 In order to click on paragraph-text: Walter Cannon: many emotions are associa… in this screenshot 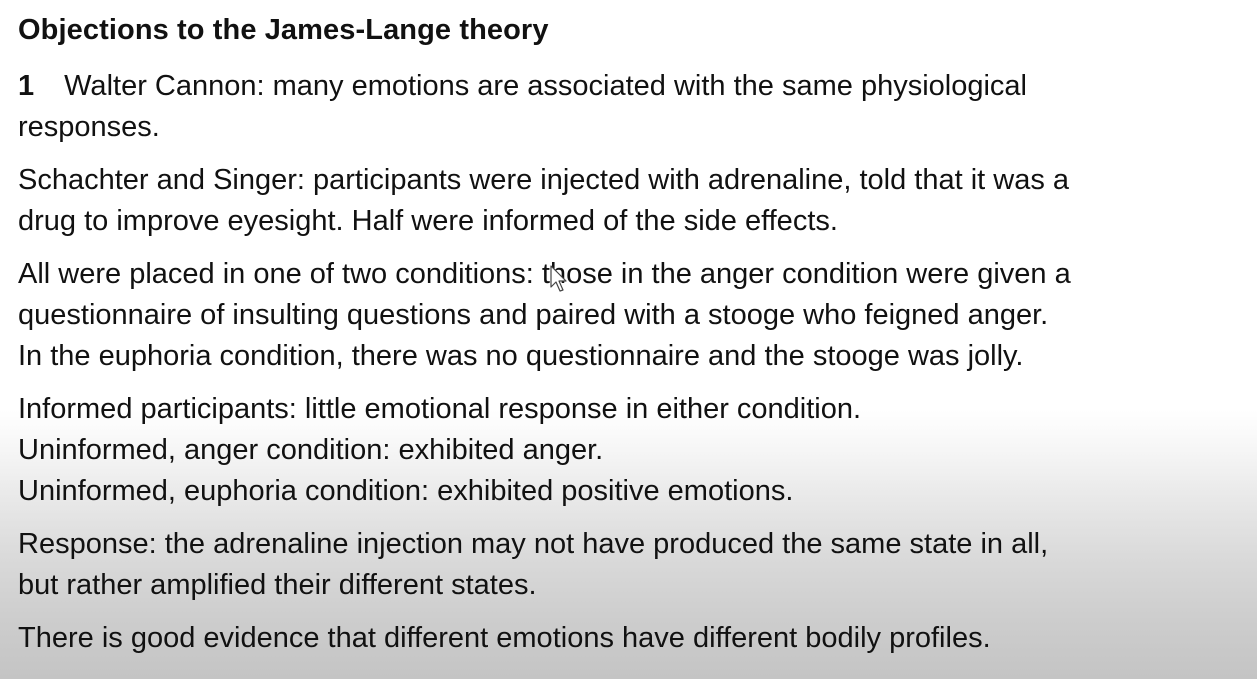, I will do `click(545, 86)`.